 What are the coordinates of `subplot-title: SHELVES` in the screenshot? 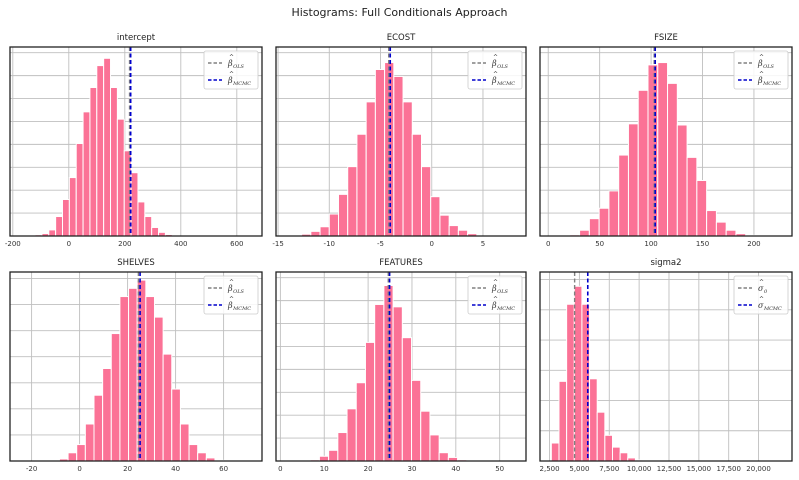 It's located at (136, 263).